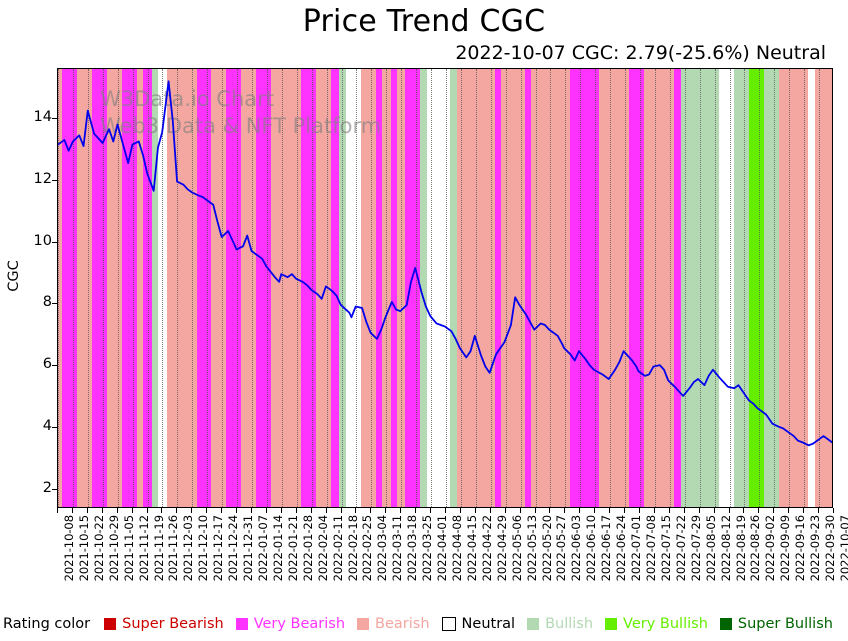 Image resolution: width=848 pixels, height=641 pixels. What do you see at coordinates (591, 548) in the screenshot?
I see `x-tick-label: 2022-06-10` at bounding box center [591, 548].